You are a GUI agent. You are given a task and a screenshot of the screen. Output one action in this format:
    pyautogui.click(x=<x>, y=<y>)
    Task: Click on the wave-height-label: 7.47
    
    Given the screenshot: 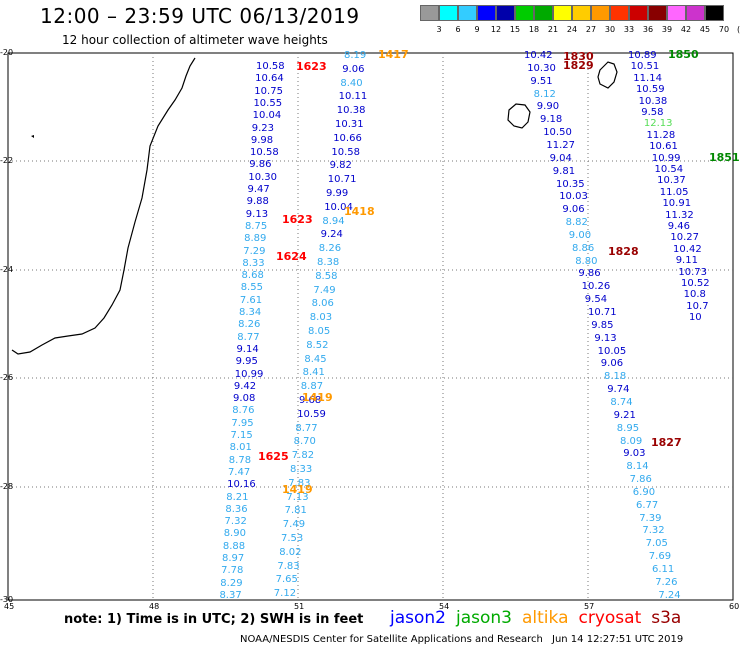 What is the action you would take?
    pyautogui.click(x=239, y=472)
    